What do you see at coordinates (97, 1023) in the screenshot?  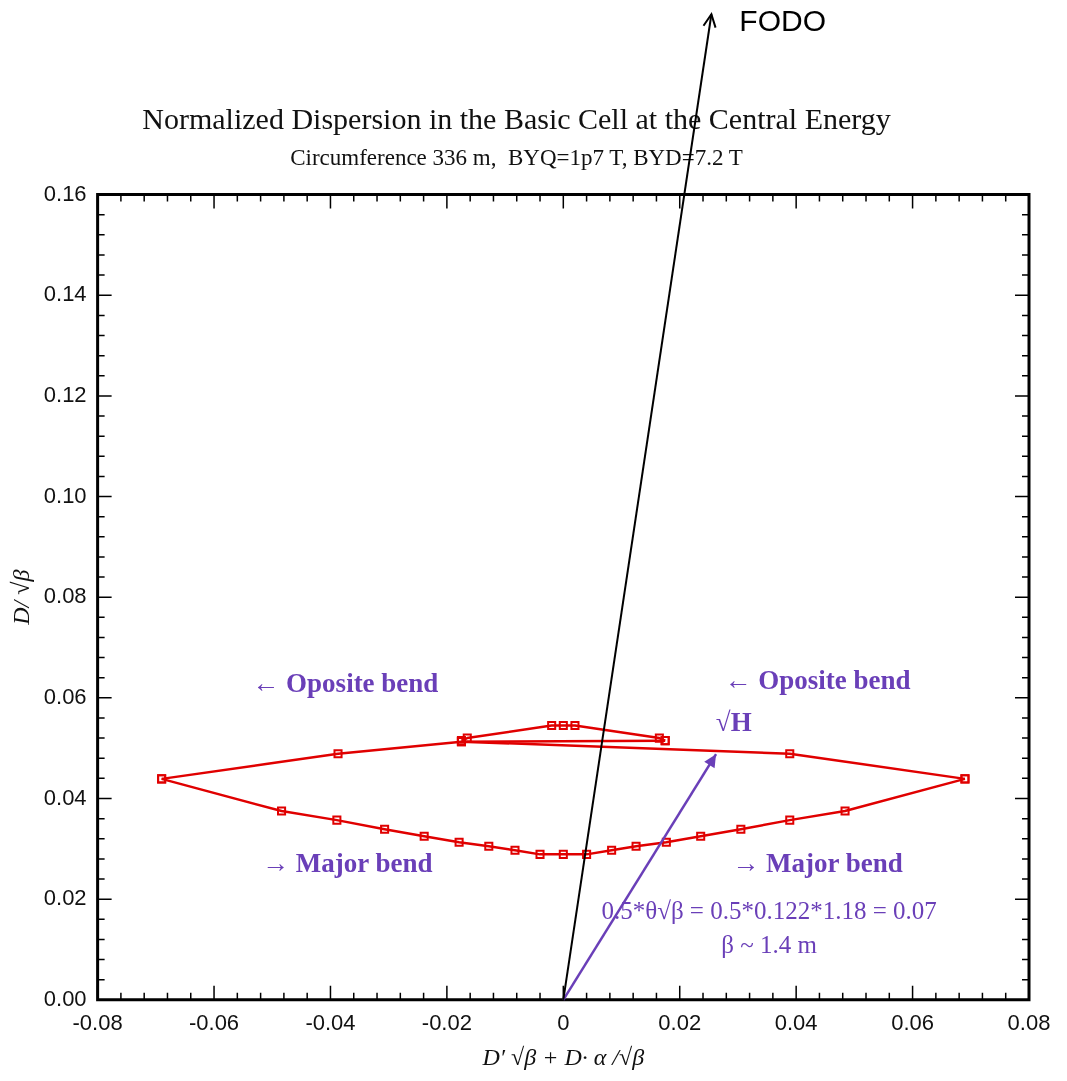 I see `x-tick-label: -0.08` at bounding box center [97, 1023].